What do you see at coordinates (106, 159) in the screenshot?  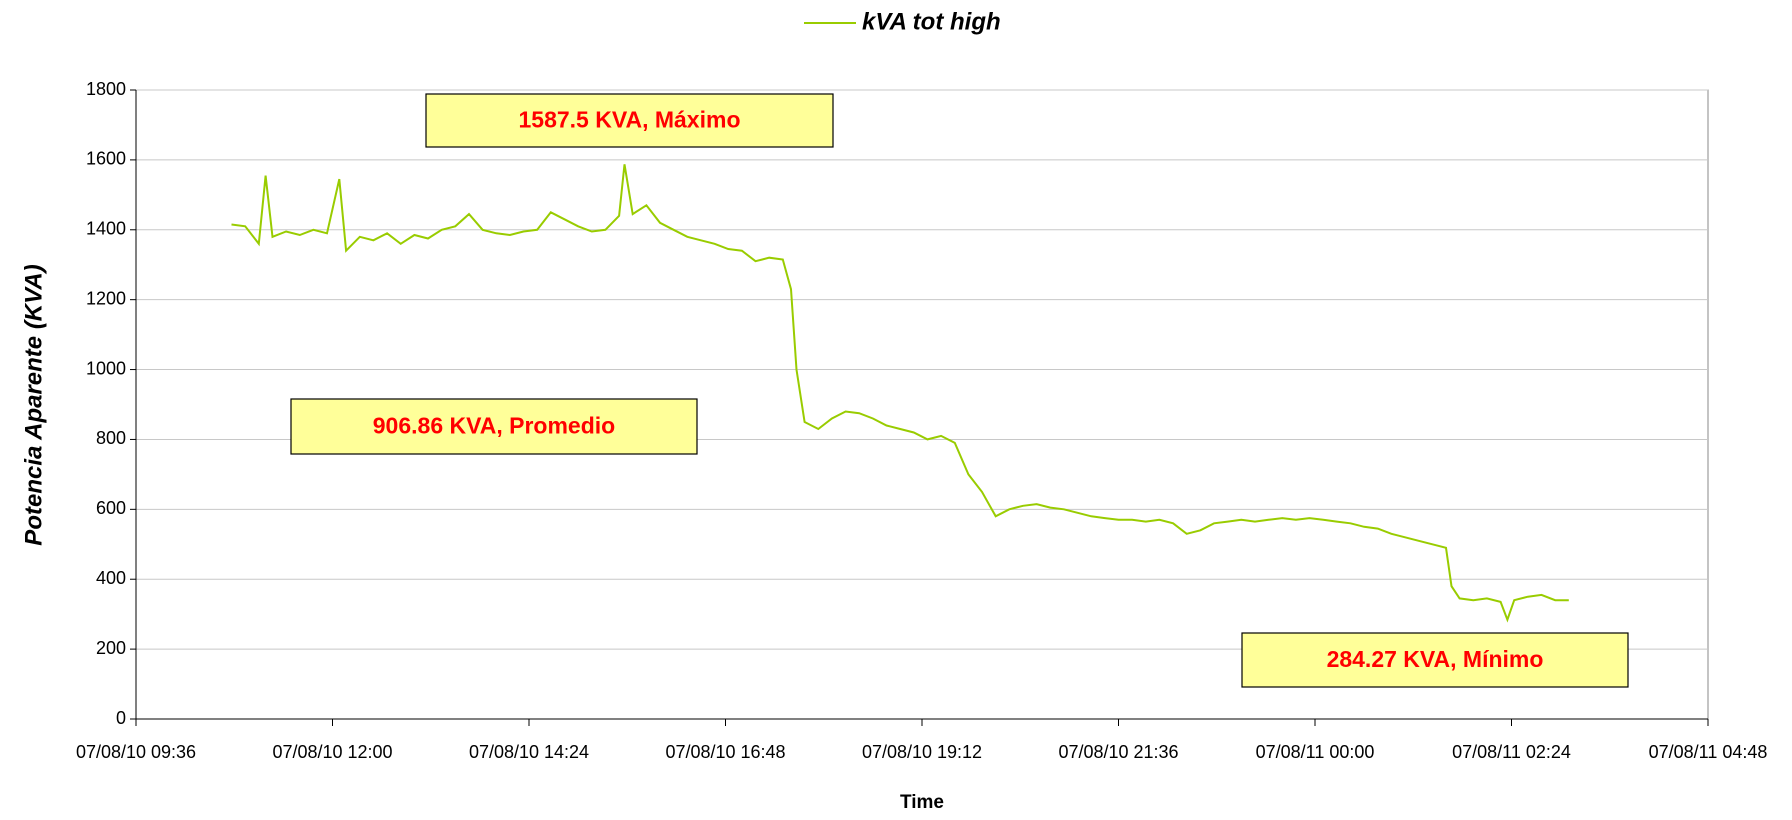 I see `y-tick-label: 1600` at bounding box center [106, 159].